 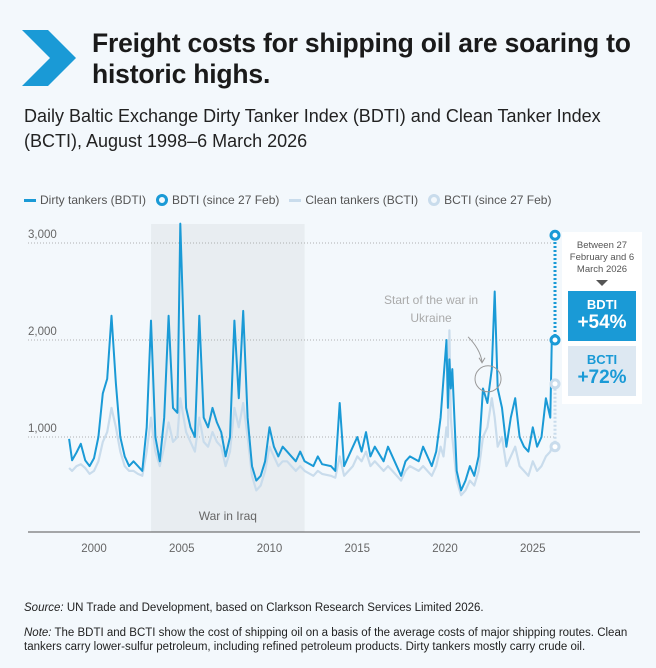 I want to click on x-tick-label: 2015, so click(x=357, y=549).